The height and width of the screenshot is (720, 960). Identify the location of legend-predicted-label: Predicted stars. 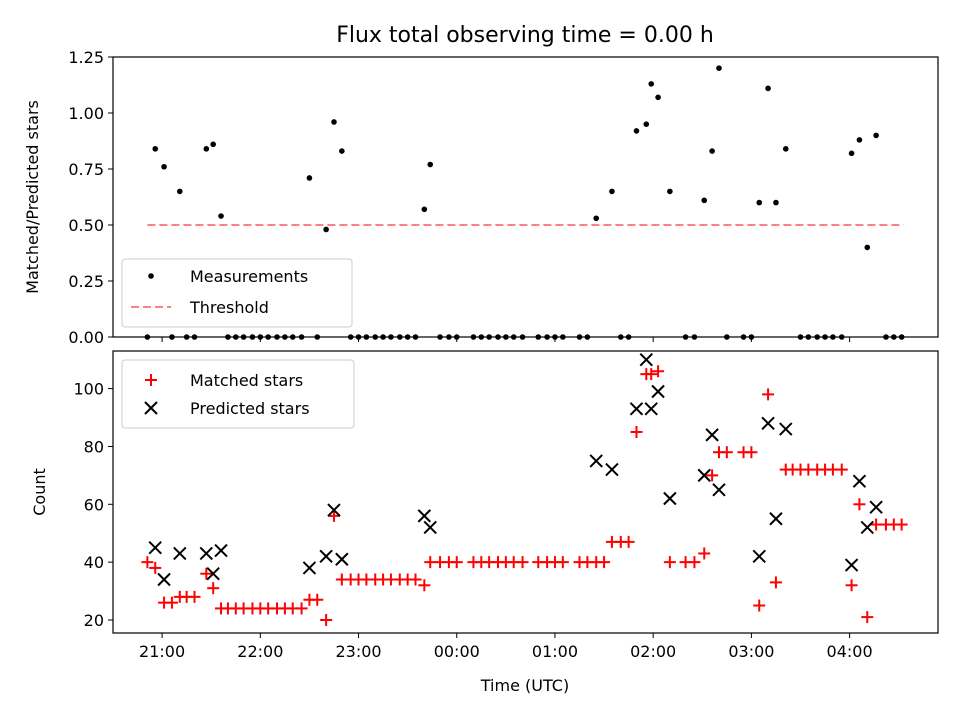
(250, 408).